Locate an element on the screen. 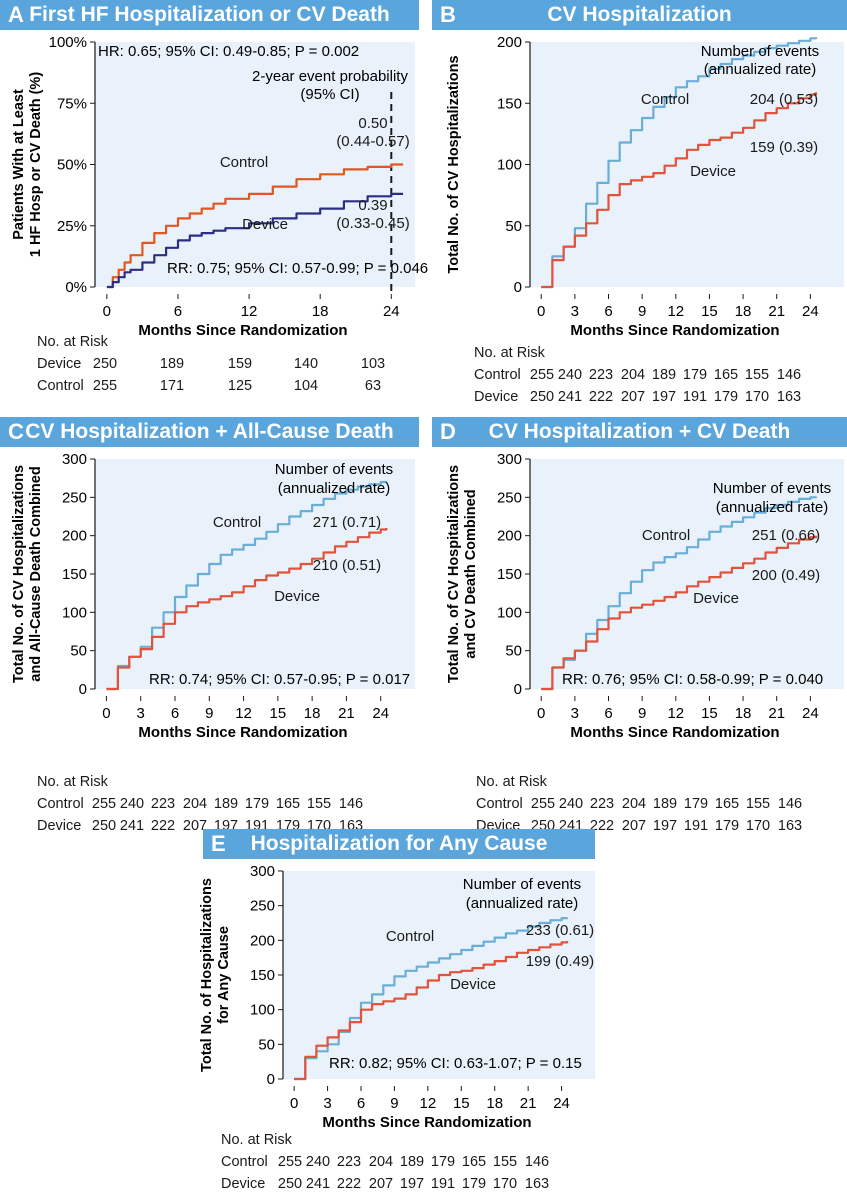  annotation-label: 0.50 is located at coordinates (372, 123).